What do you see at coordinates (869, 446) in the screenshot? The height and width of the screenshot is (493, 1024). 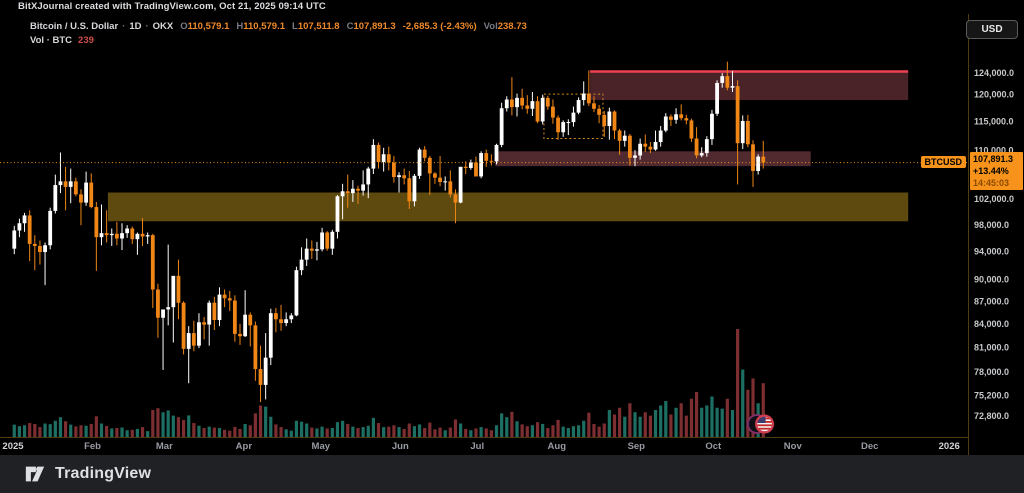 I see `time-tick-label: Dec` at bounding box center [869, 446].